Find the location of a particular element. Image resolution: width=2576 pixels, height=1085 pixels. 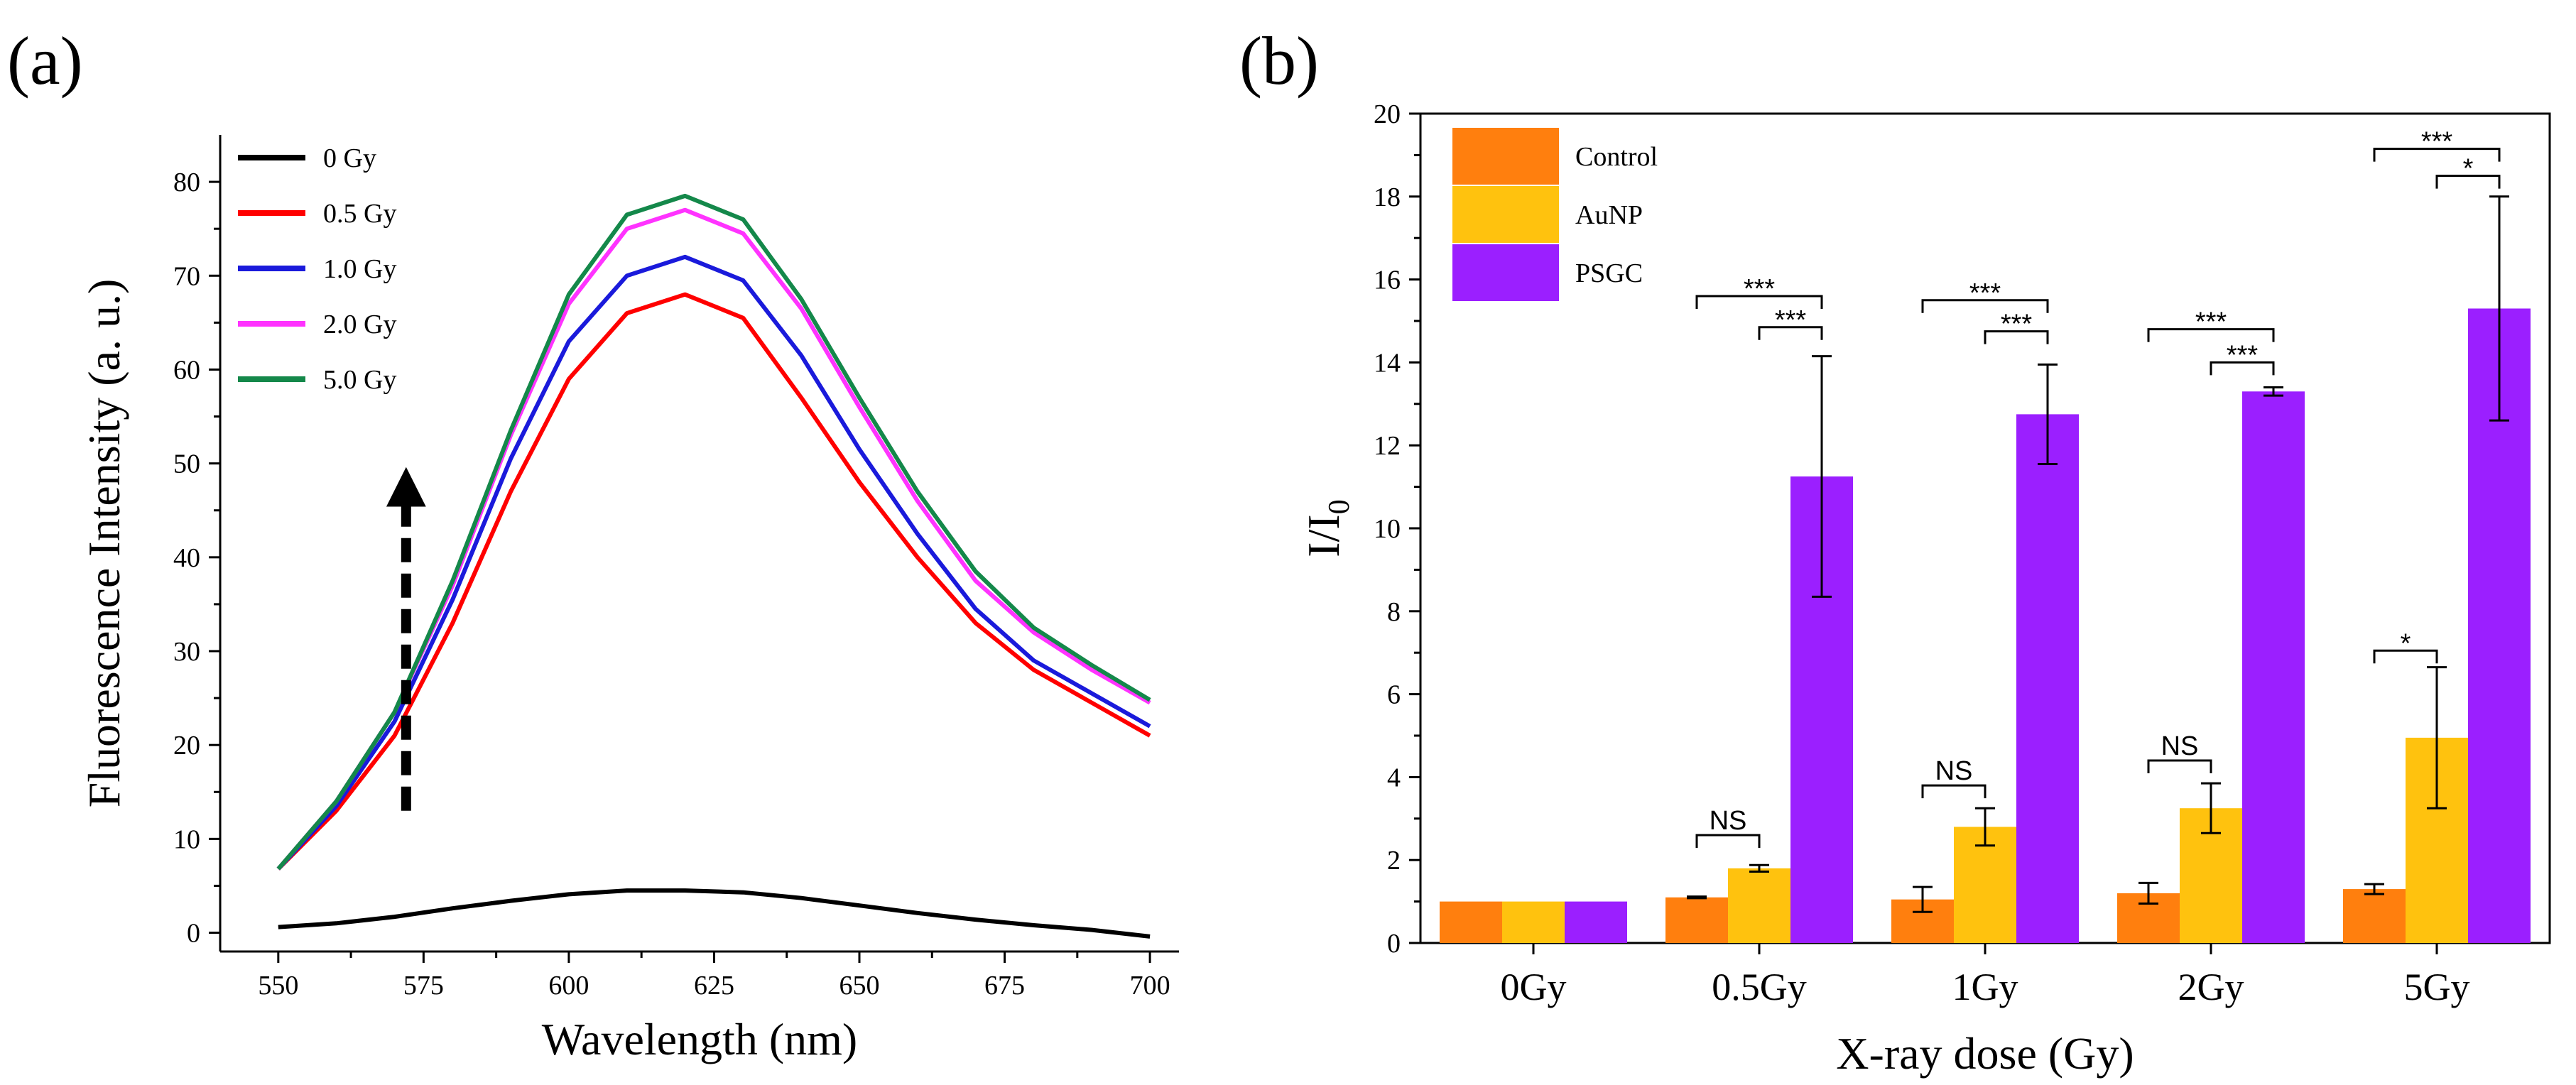

category-label: 1Gy is located at coordinates (1985, 987).